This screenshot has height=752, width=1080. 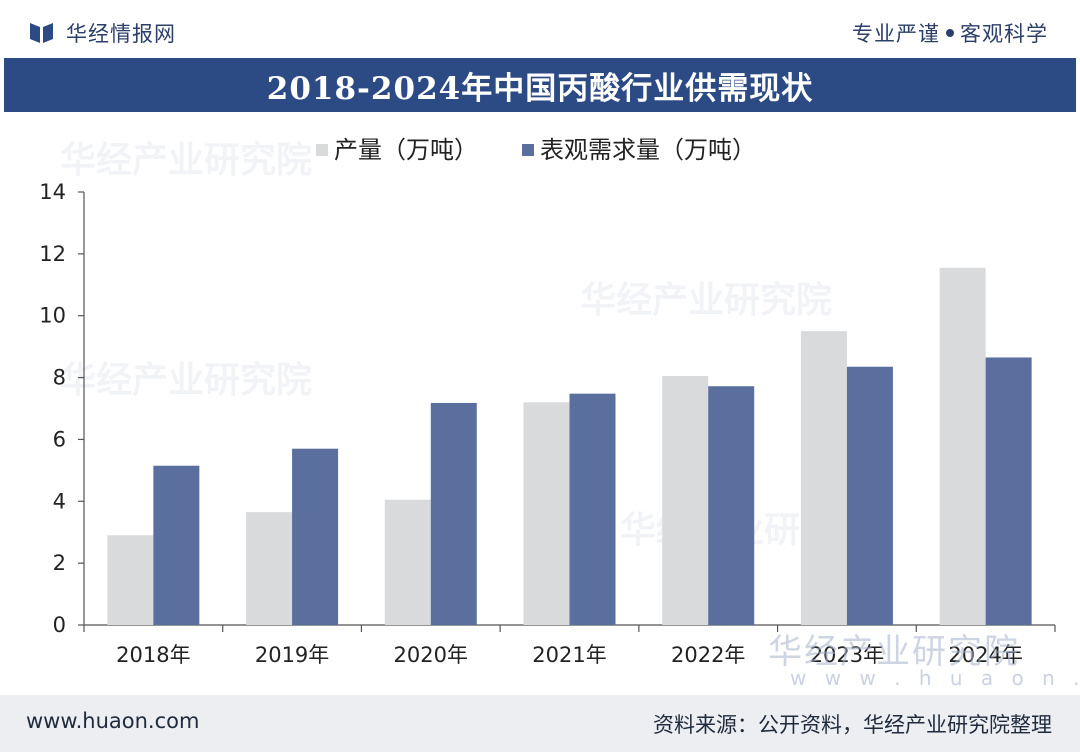 I want to click on y-tick-label: 14, so click(x=52, y=192).